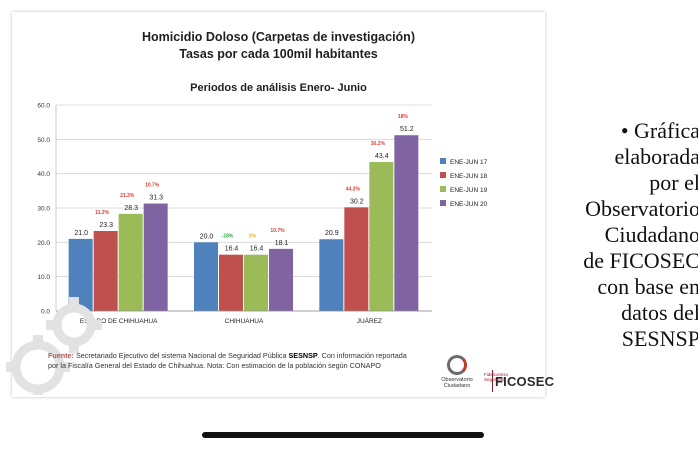 The image size is (698, 450). I want to click on x-tick-label: CHIHUAHUA, so click(244, 321).